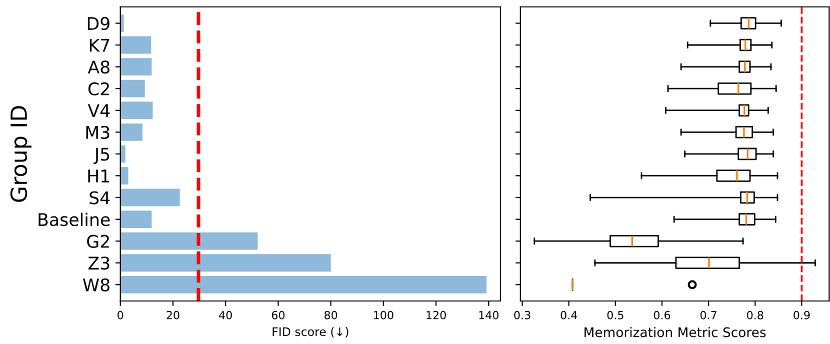 This screenshot has height=344, width=830. I want to click on y-tick-label: S4, so click(100, 197).